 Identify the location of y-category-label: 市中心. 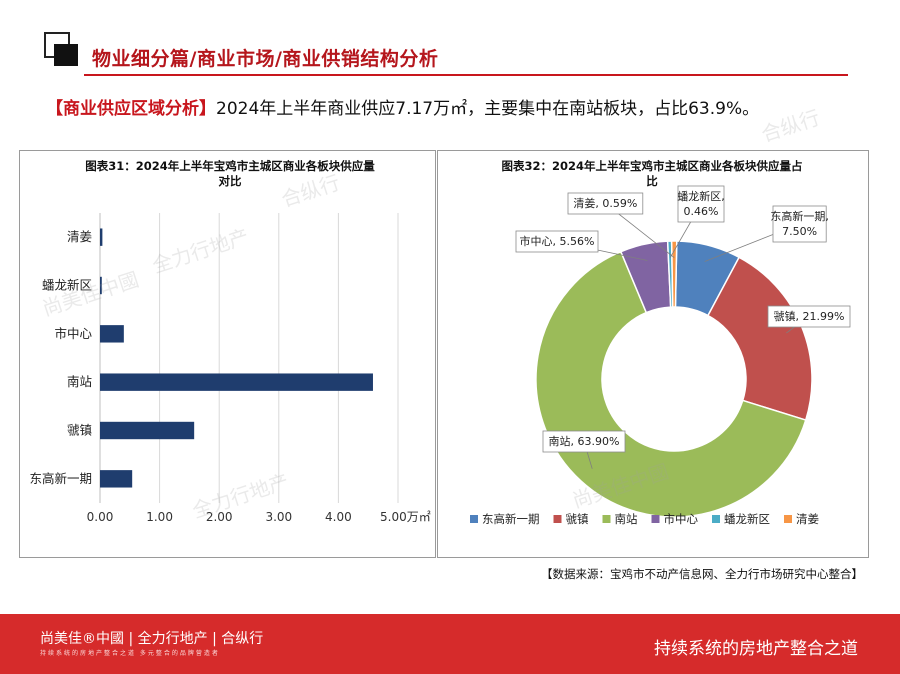
(73, 333).